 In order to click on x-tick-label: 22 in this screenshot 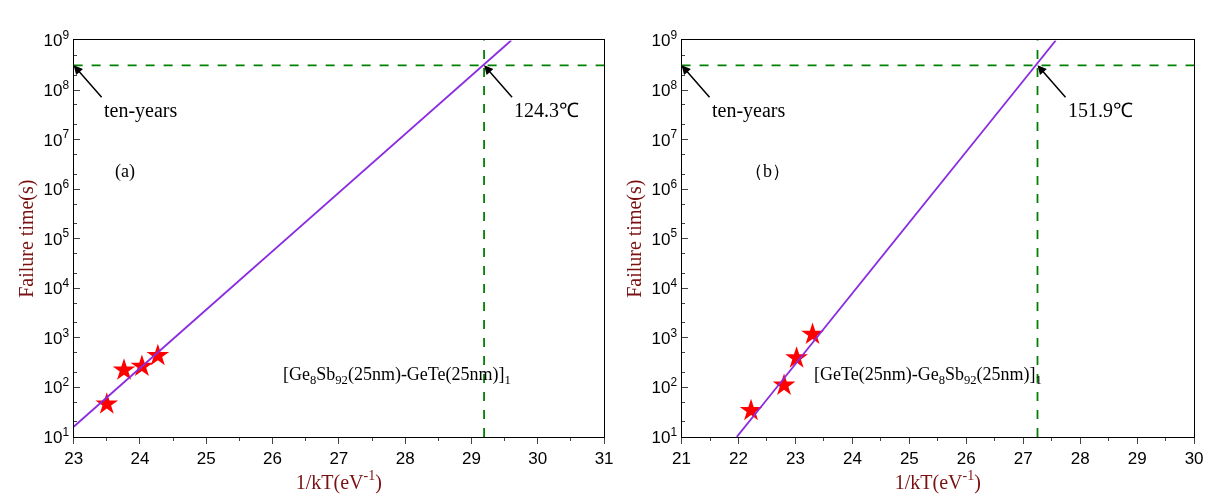, I will do `click(738, 459)`.